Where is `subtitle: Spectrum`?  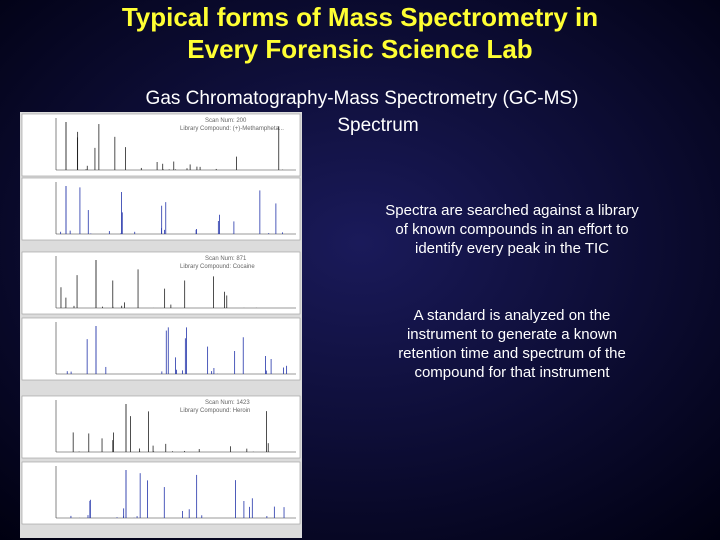
subtitle: Spectrum is located at coordinates (377, 125).